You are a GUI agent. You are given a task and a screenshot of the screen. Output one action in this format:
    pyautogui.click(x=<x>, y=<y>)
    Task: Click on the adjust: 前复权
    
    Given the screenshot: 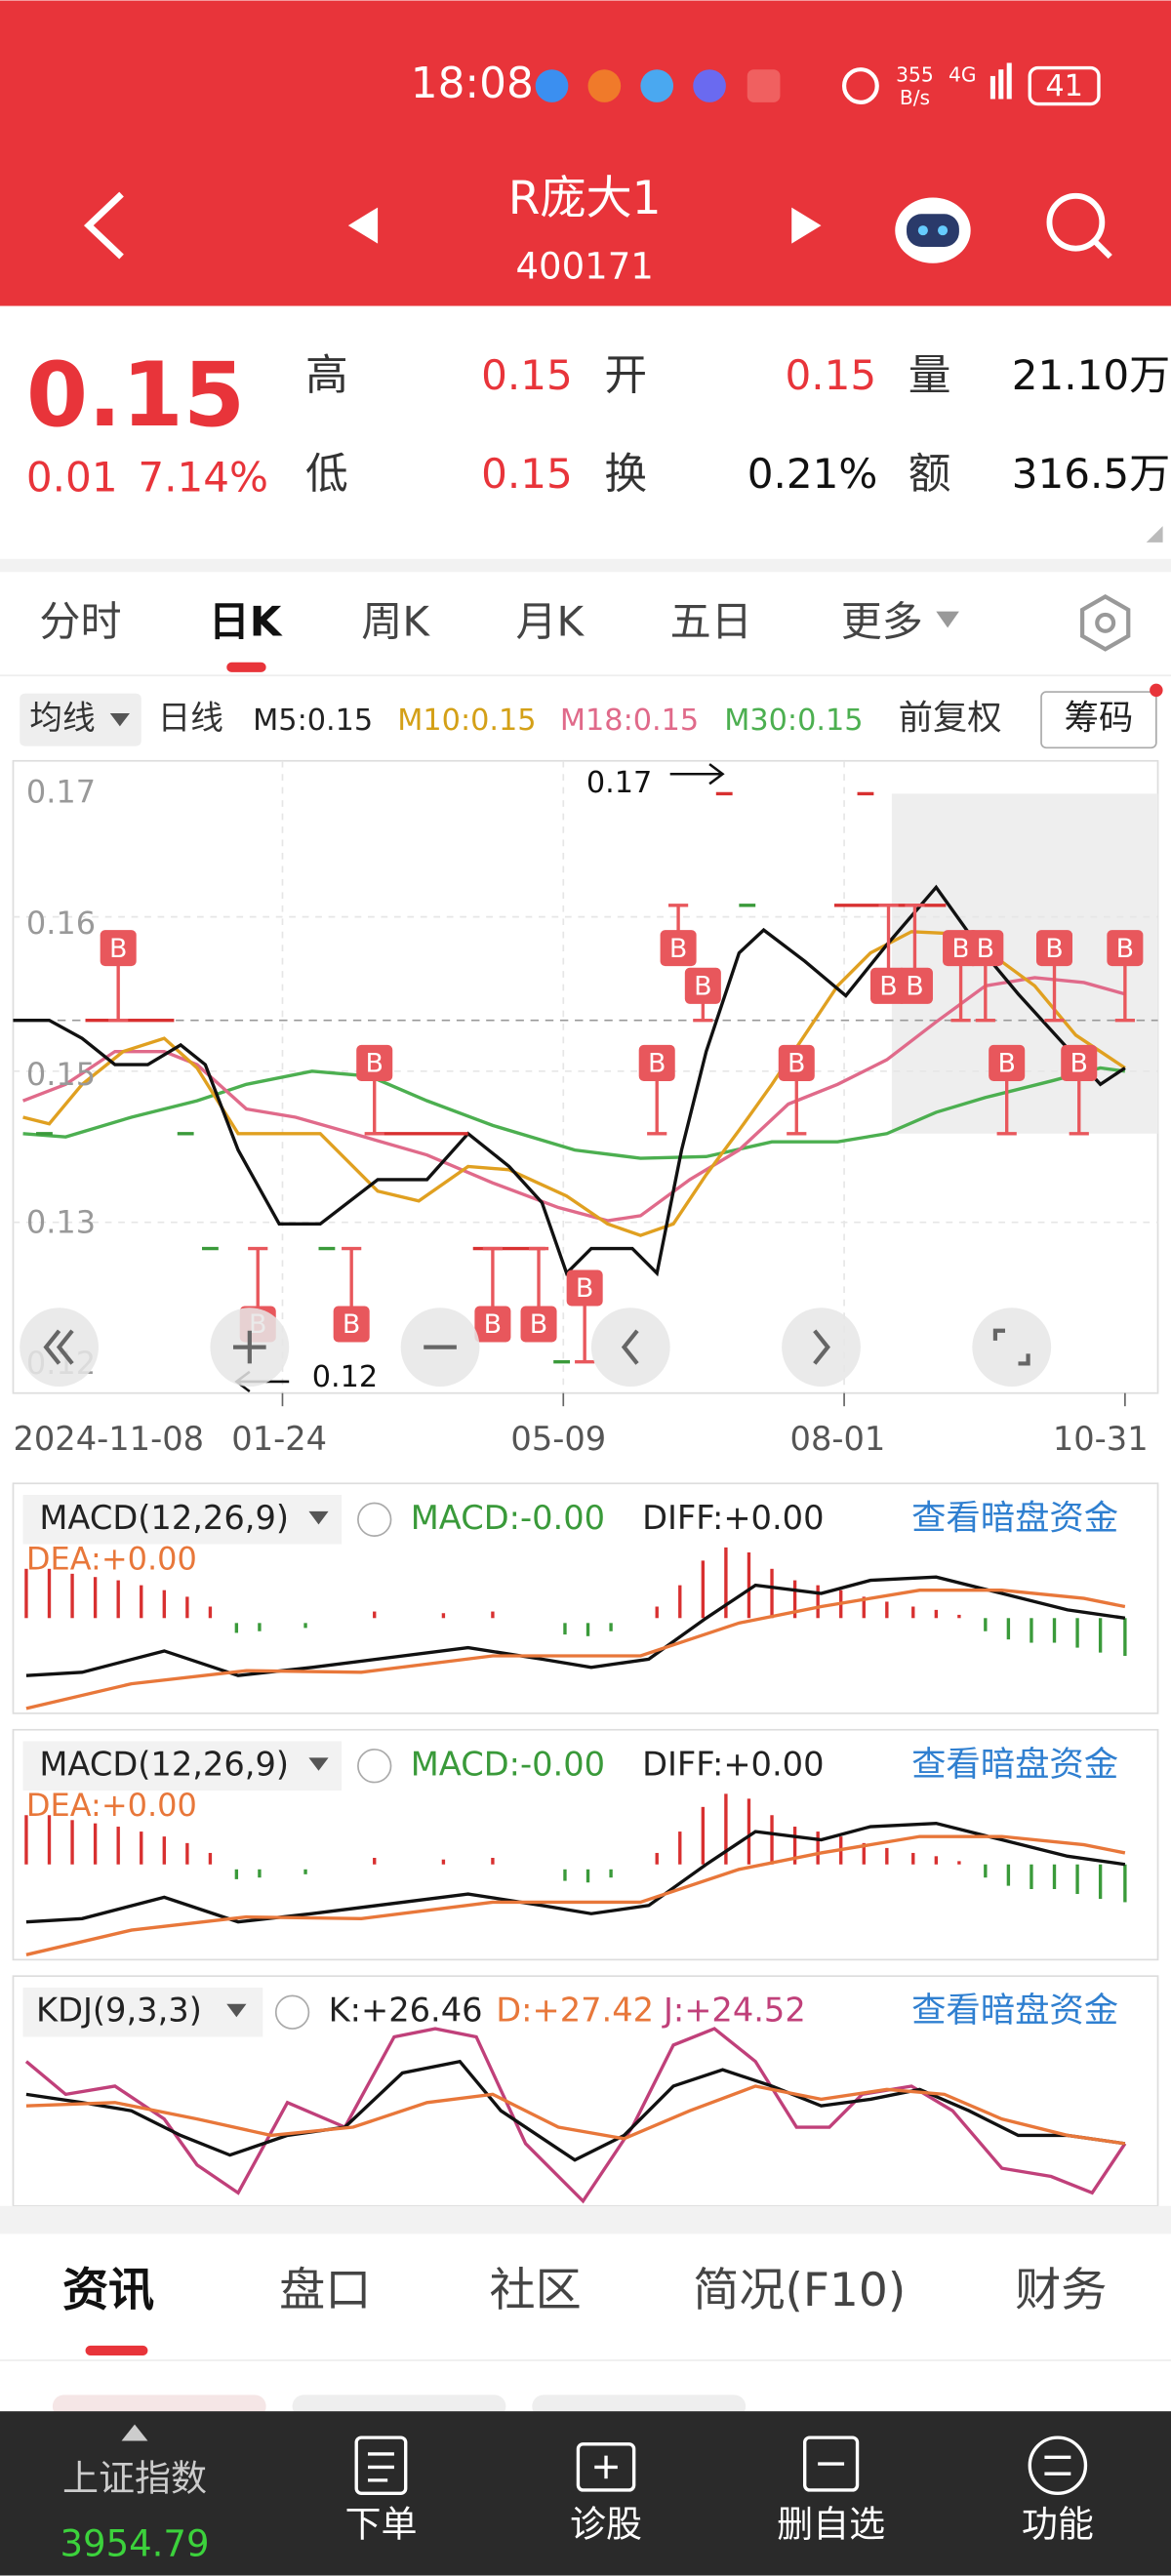 What is the action you would take?
    pyautogui.click(x=950, y=719)
    